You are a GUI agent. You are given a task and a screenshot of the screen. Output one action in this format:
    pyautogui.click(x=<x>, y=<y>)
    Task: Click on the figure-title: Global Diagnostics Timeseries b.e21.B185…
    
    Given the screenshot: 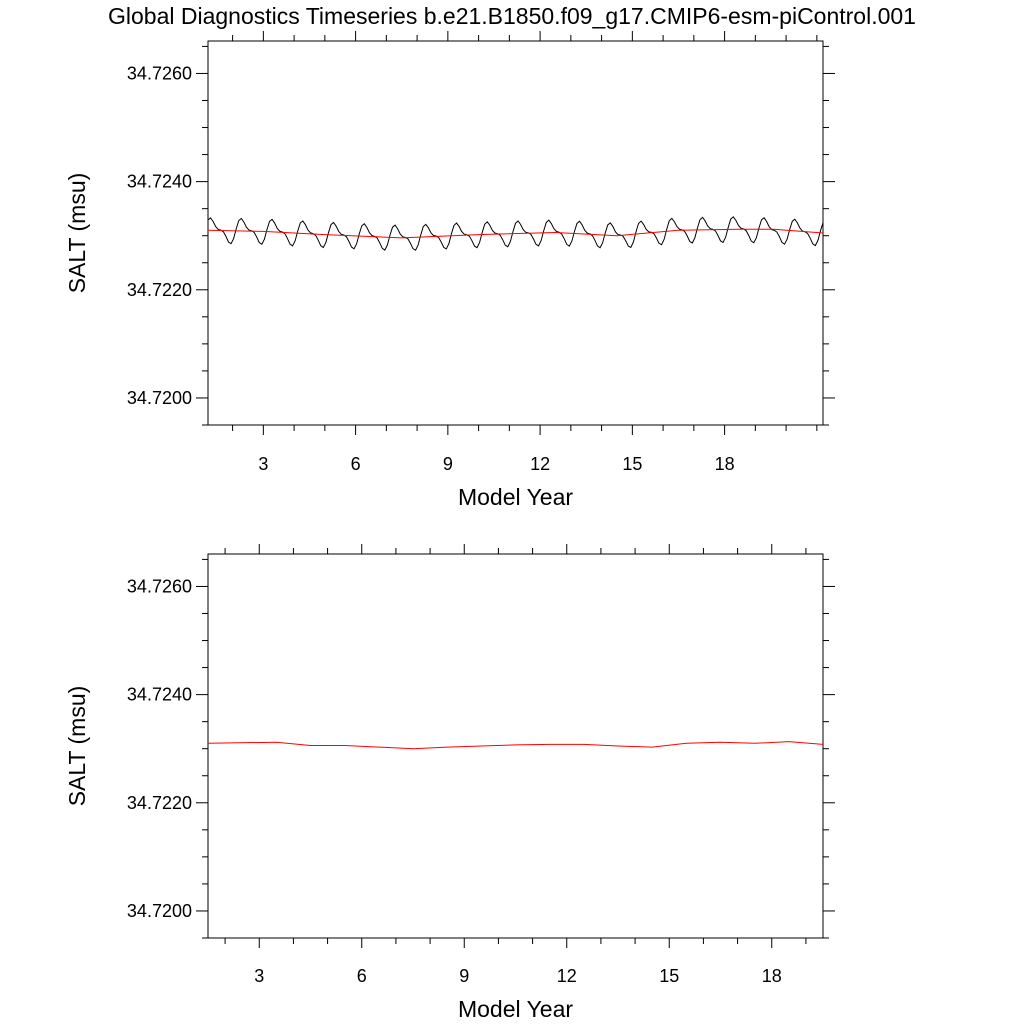 What is the action you would take?
    pyautogui.click(x=512, y=16)
    